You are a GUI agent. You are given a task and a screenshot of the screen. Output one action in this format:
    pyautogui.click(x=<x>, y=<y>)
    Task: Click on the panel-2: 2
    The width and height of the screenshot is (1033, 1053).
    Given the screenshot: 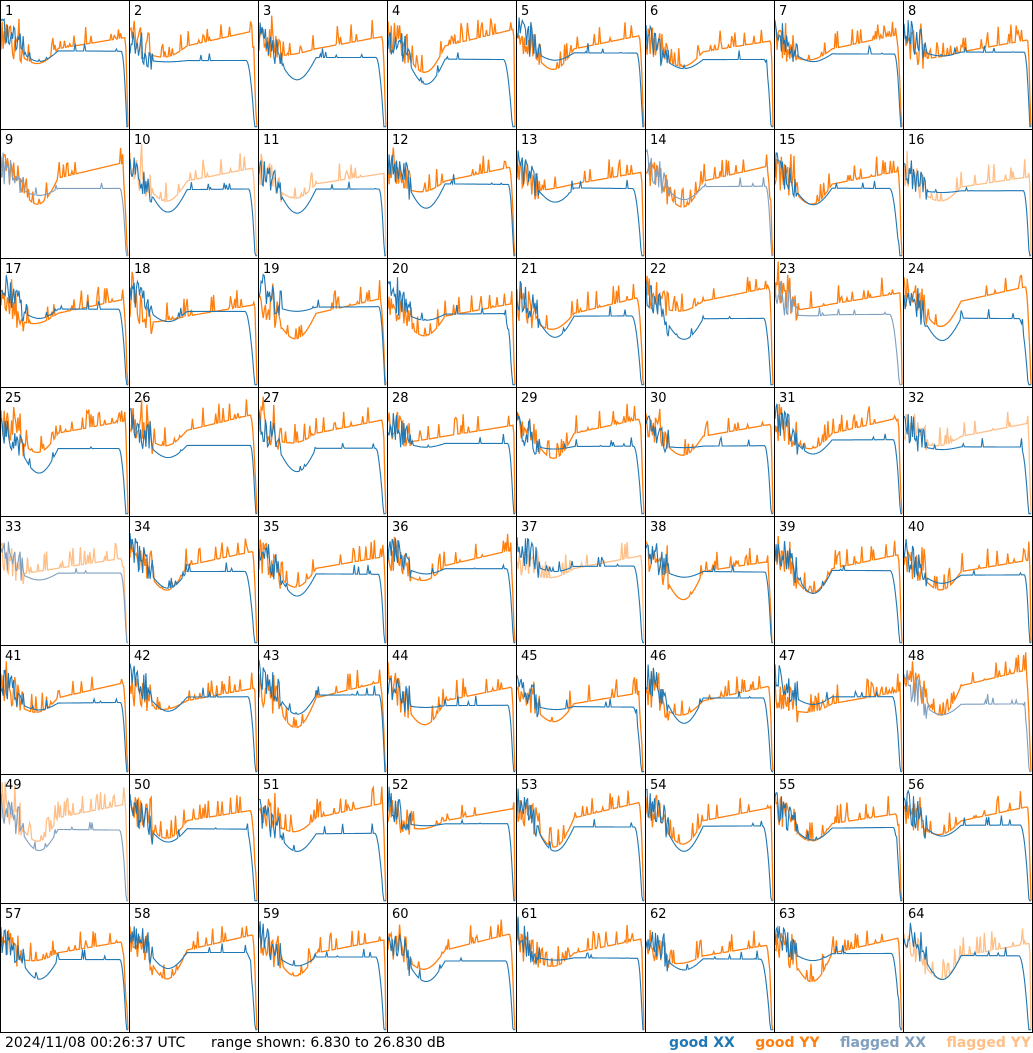 What is the action you would take?
    pyautogui.click(x=194, y=65)
    